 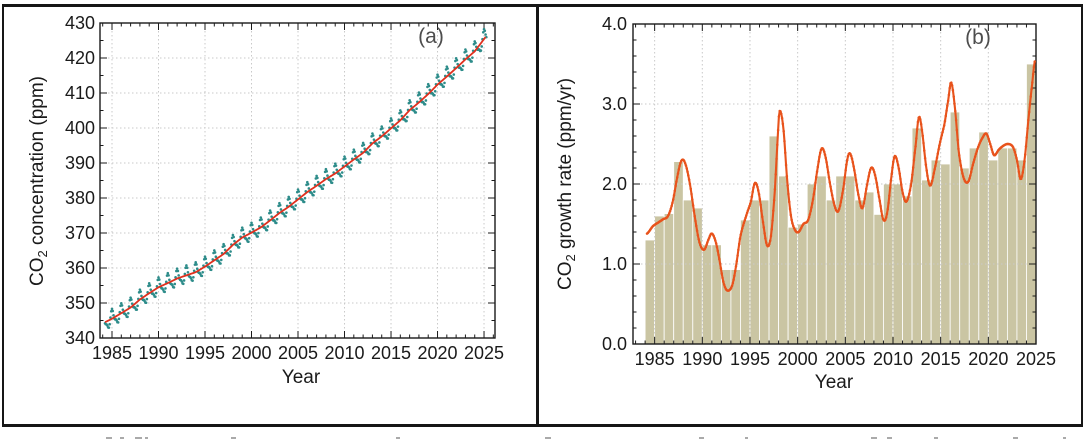 I want to click on y-tick-label: 2.0, so click(x=614, y=184).